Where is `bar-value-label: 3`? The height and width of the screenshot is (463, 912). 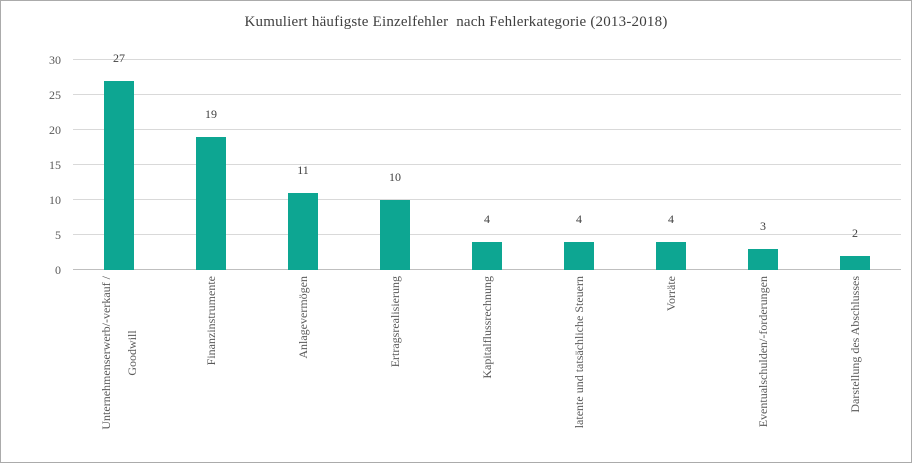
bar-value-label: 3 is located at coordinates (763, 226).